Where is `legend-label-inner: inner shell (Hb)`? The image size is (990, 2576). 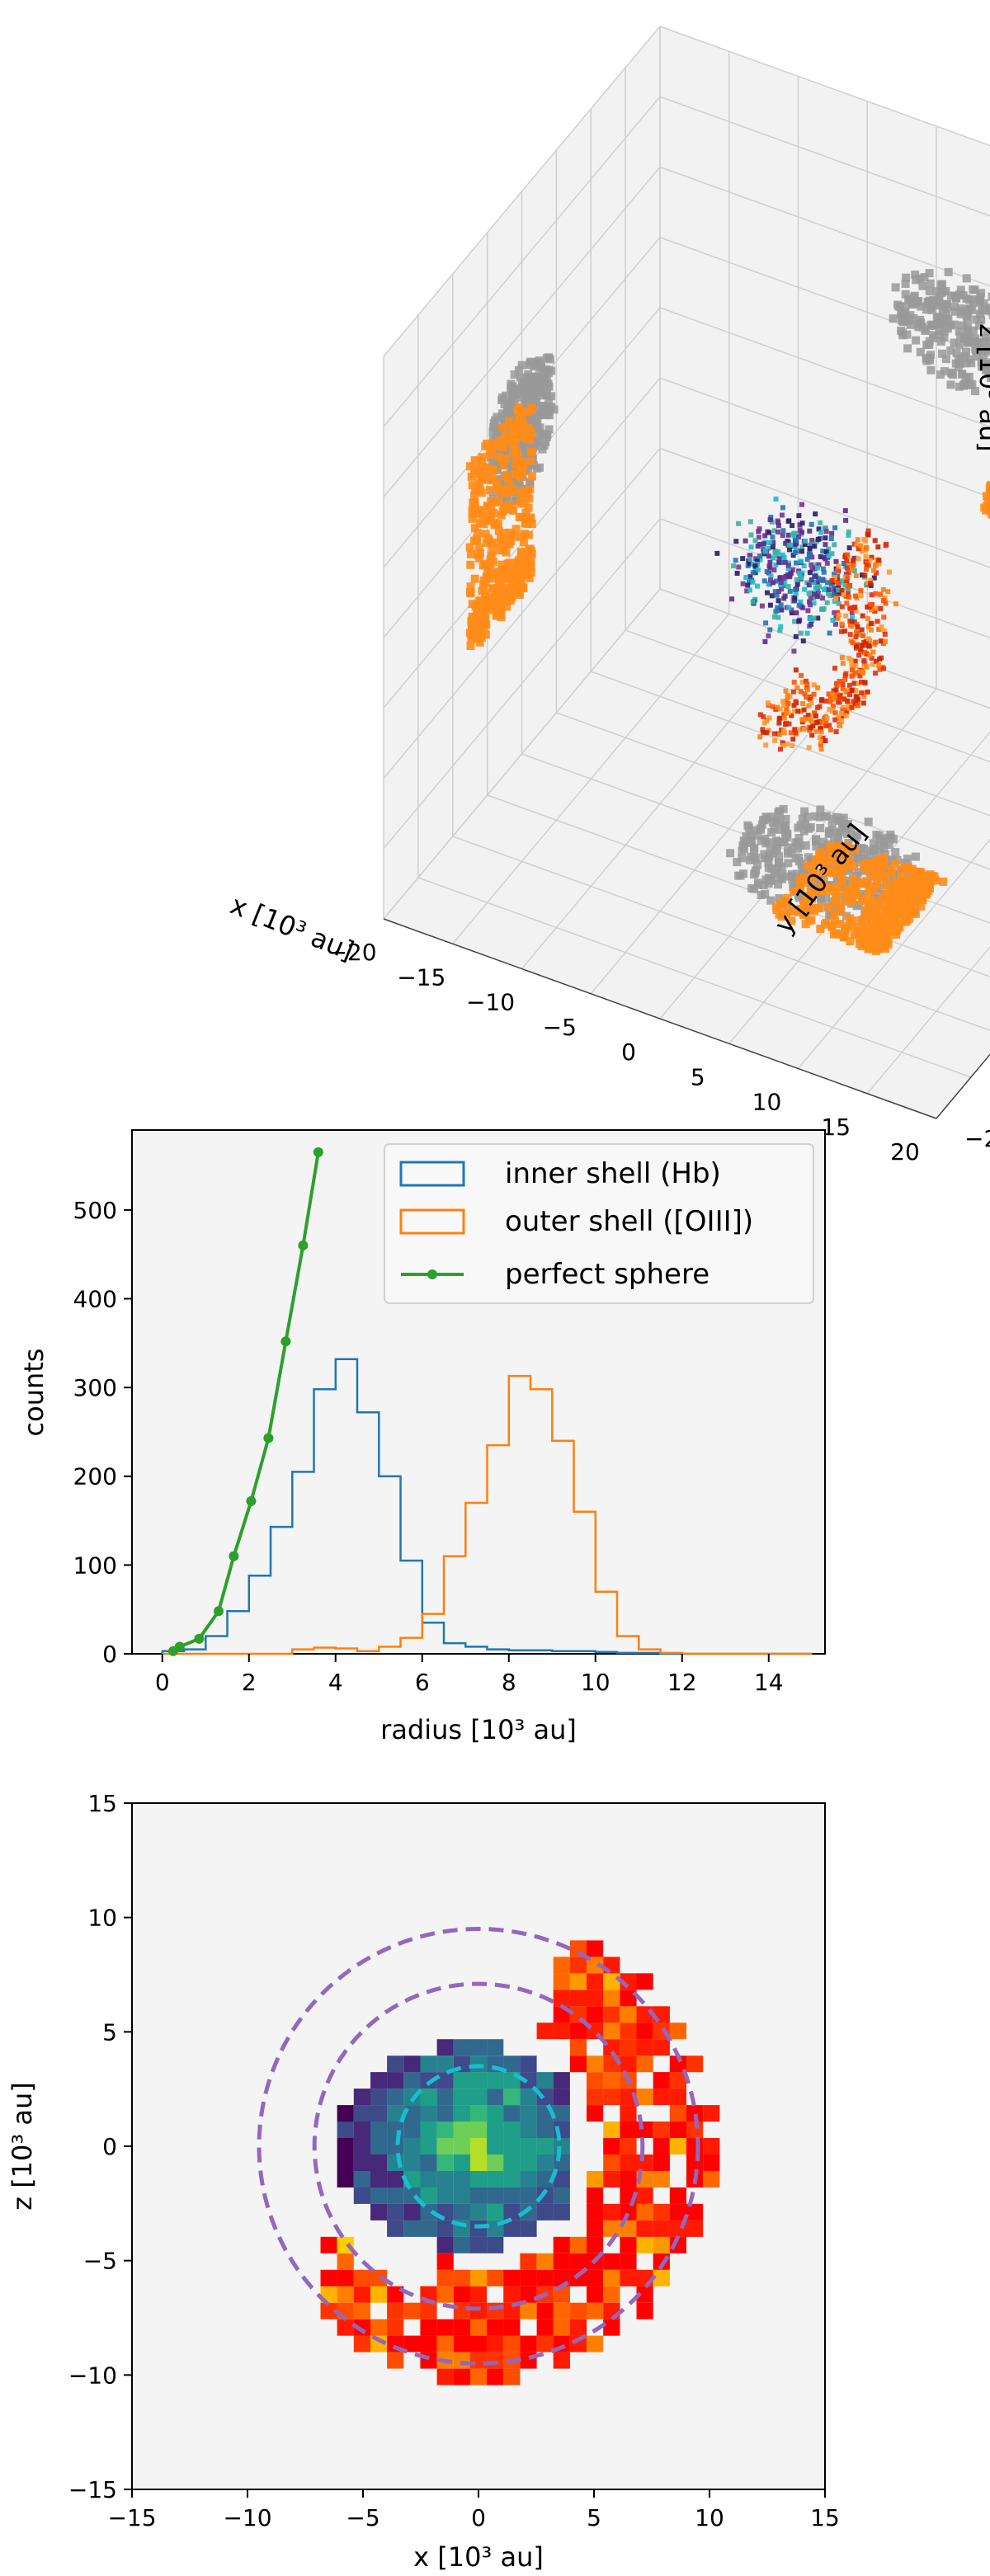 legend-label-inner: inner shell (Hb) is located at coordinates (613, 1173).